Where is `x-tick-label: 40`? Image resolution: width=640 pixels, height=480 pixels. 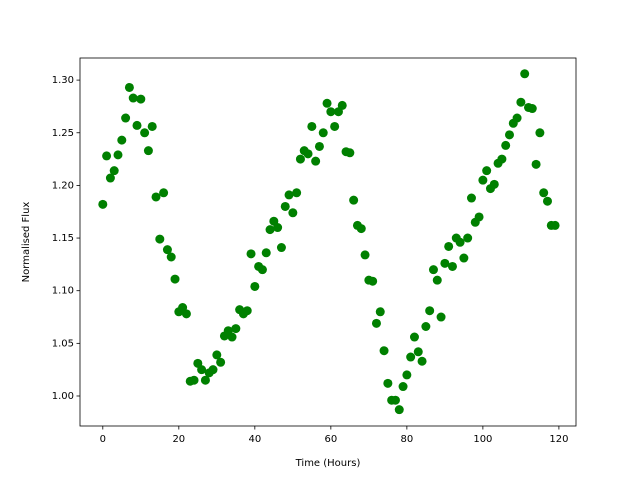
x-tick-label: 40 is located at coordinates (254, 439).